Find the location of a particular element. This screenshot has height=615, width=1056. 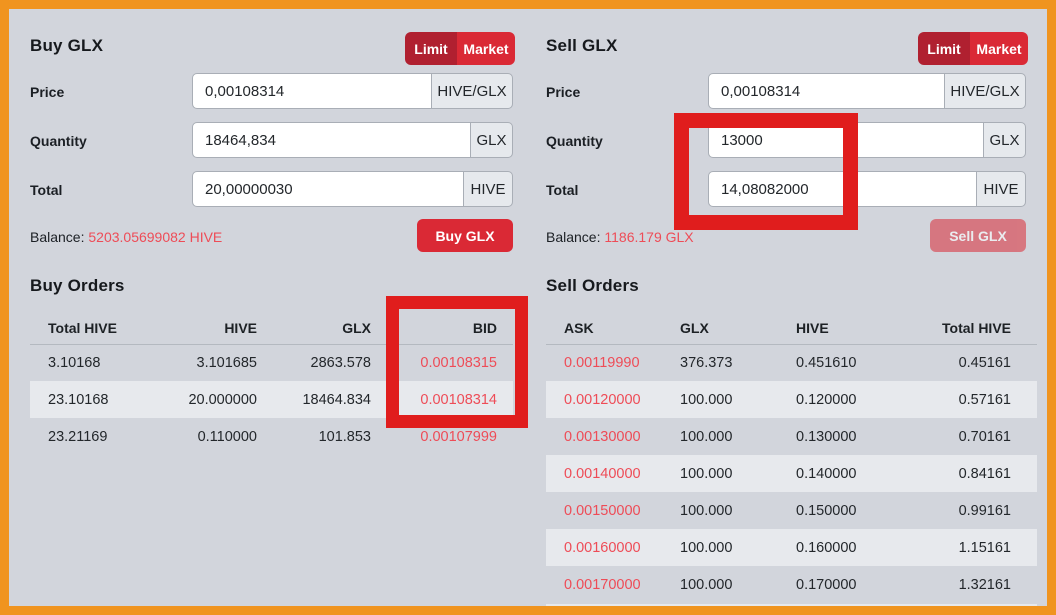

order-price-cell: 0.00130000 is located at coordinates (602, 436).